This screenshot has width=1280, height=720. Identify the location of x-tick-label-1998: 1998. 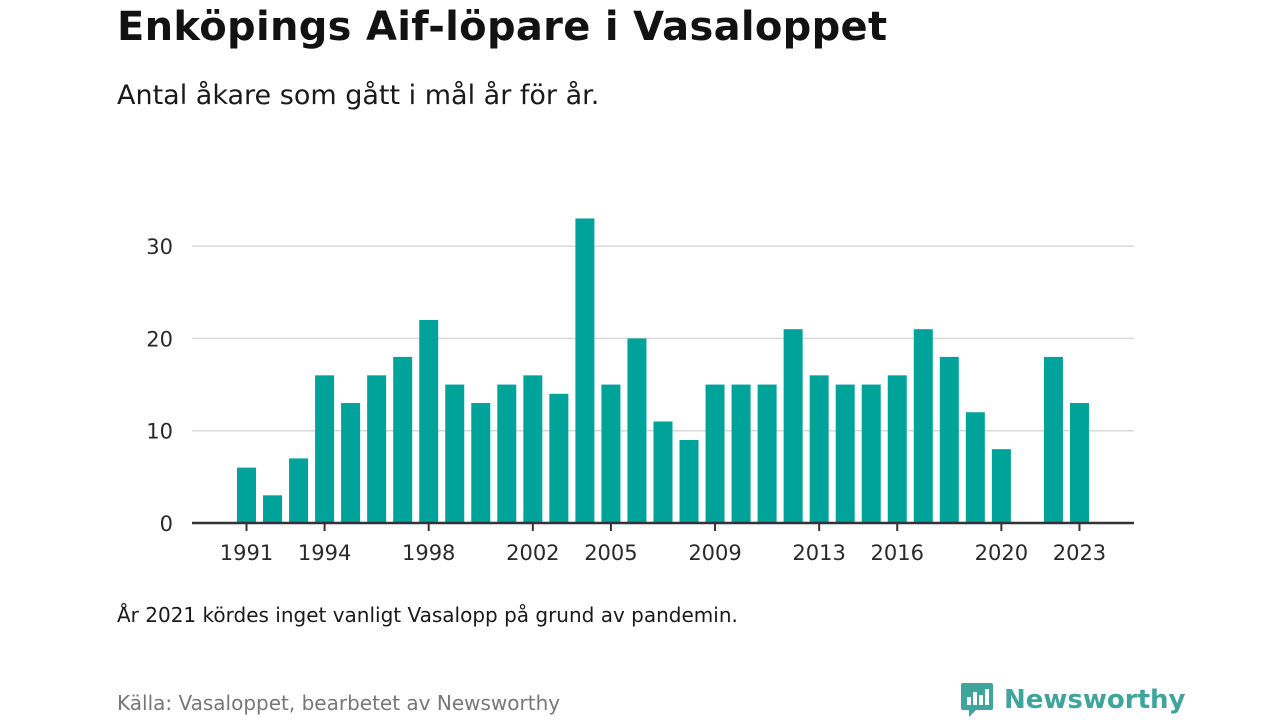
(428, 553).